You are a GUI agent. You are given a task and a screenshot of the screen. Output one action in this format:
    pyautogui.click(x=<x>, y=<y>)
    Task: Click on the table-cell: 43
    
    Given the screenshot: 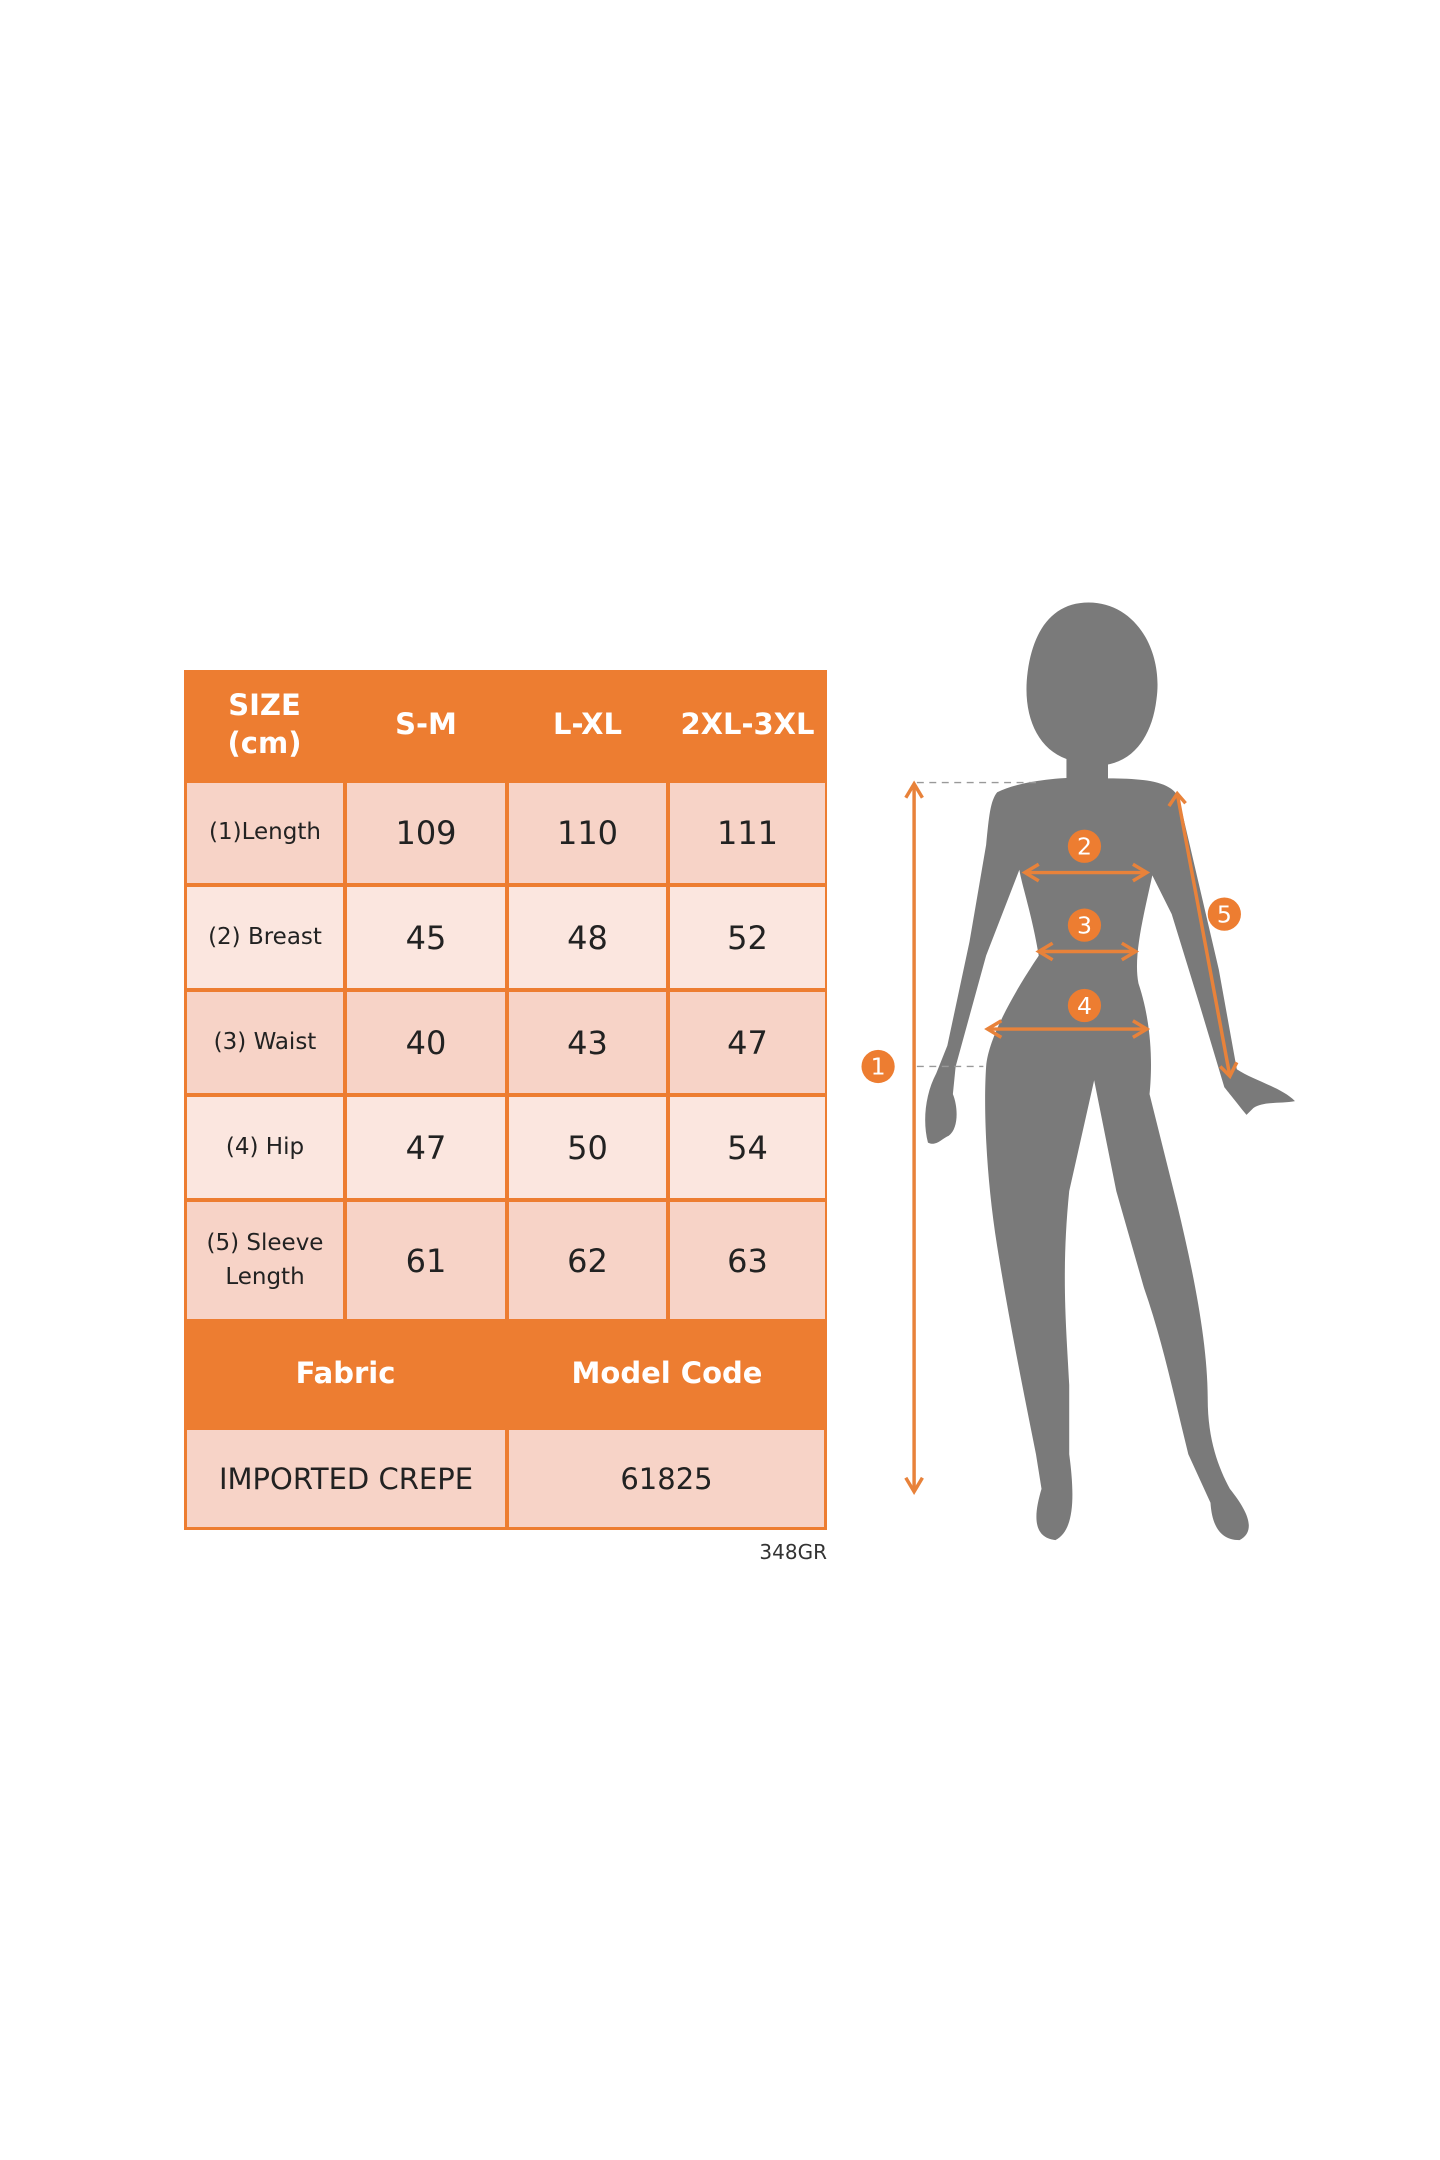 What is the action you would take?
    pyautogui.click(x=587, y=1042)
    